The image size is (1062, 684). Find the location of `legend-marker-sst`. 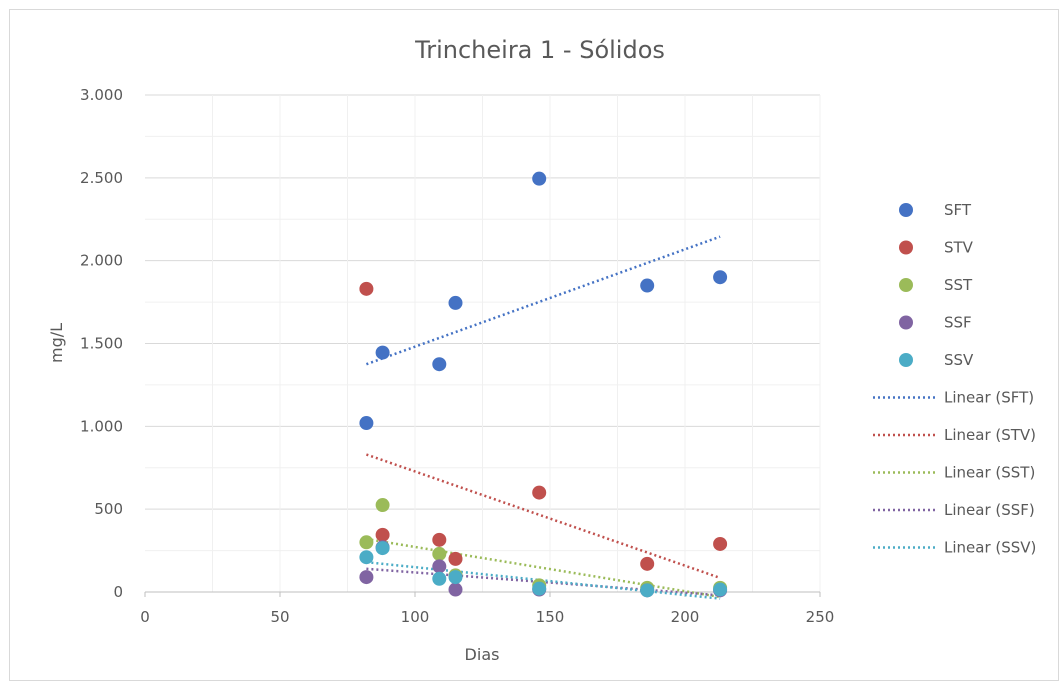

legend-marker-sst is located at coordinates (906, 285).